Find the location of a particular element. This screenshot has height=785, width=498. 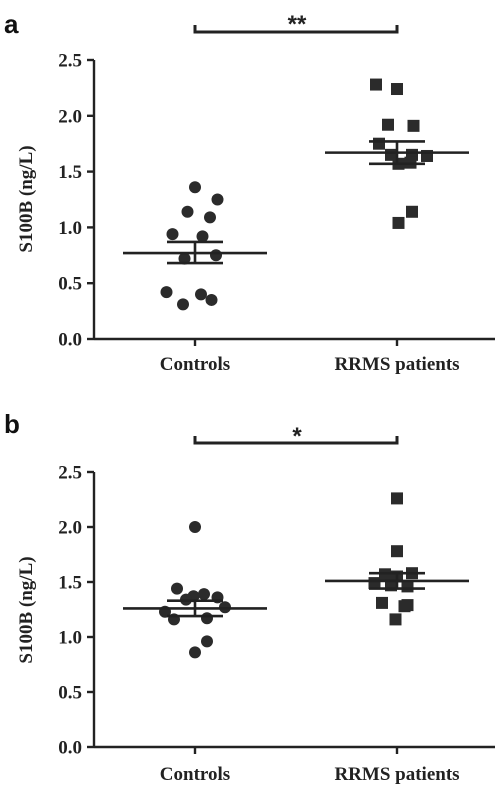

panel-a-ylabel: S100B (ng/L) is located at coordinates (26, 198).